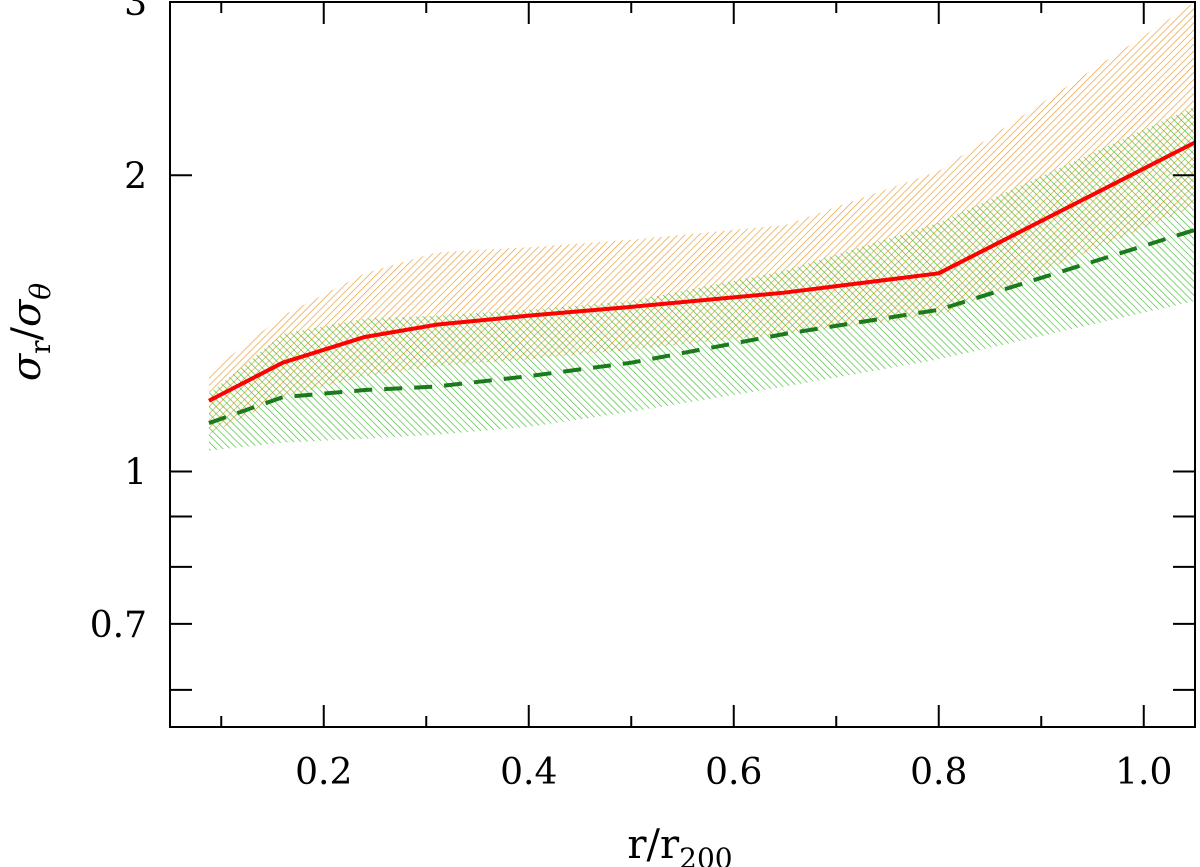  What do you see at coordinates (1143, 772) in the screenshot?
I see `x-tick-label: 1.0` at bounding box center [1143, 772].